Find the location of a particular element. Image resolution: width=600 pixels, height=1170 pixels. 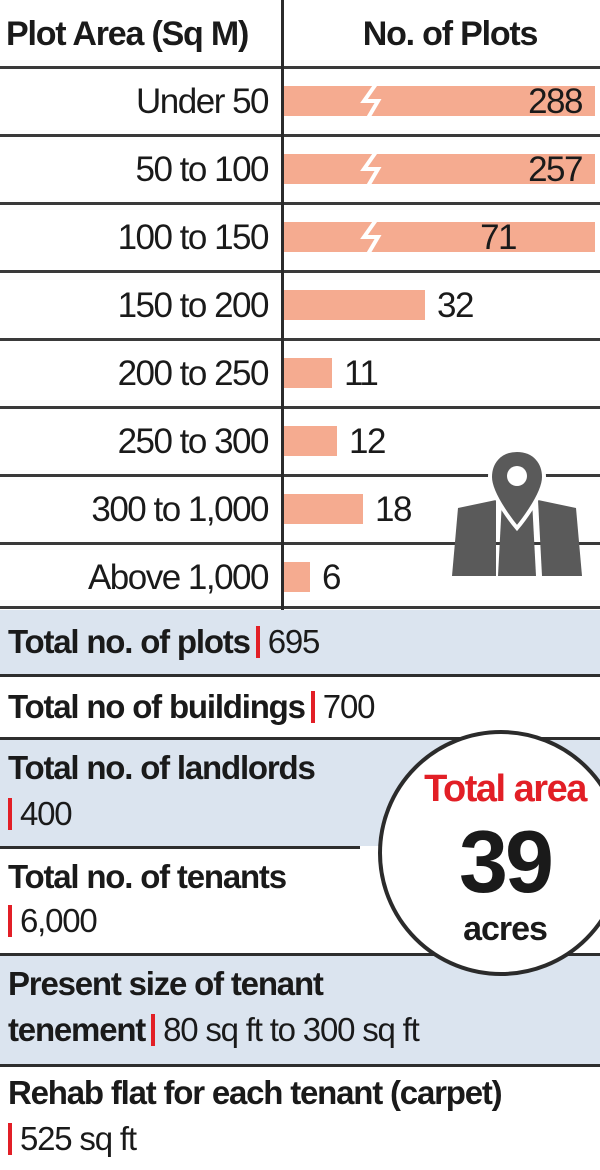

value-label: 12 is located at coordinates (367, 441).